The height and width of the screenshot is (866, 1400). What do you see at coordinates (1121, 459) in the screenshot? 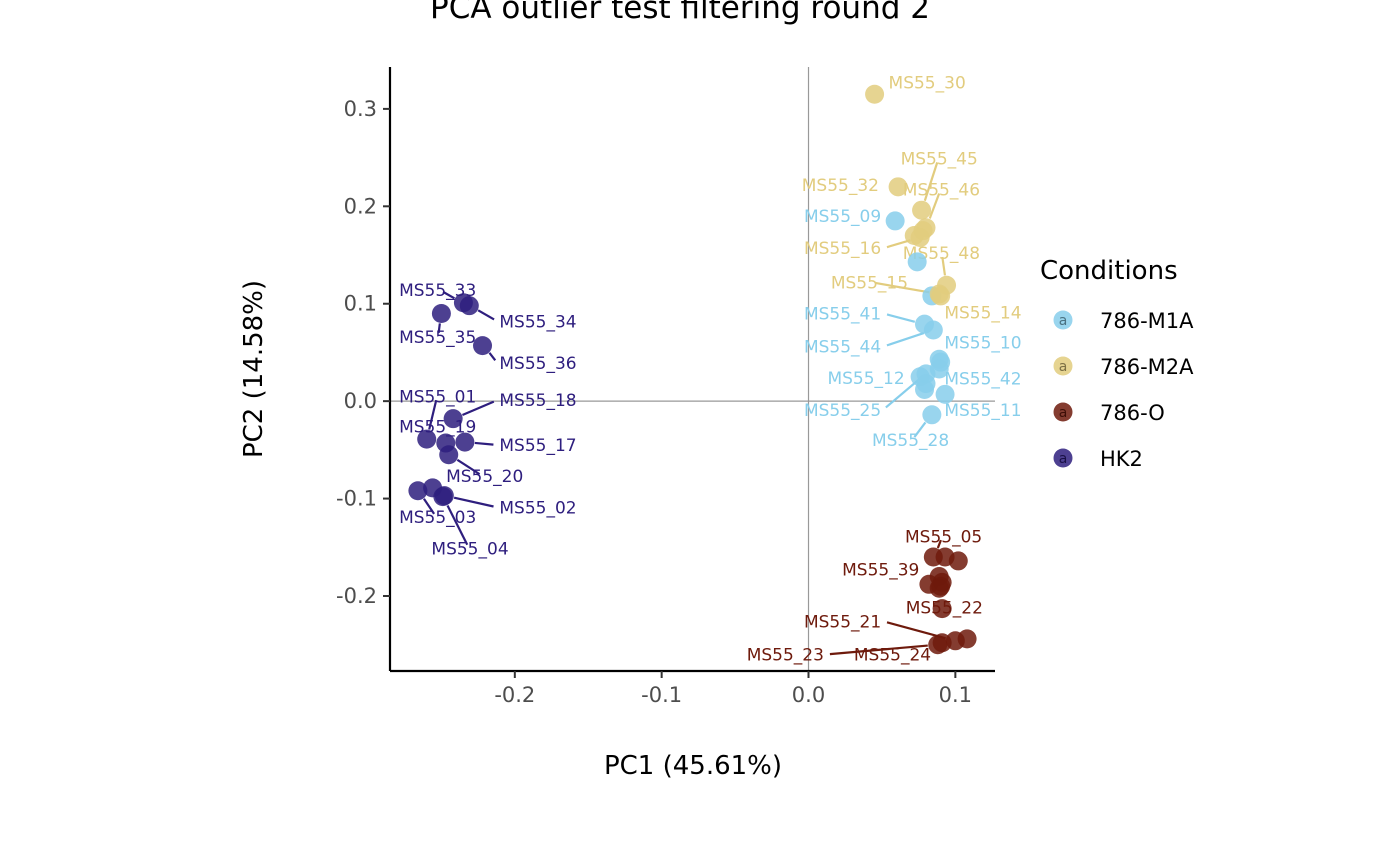
I see `legend-label: HK2` at bounding box center [1121, 459].